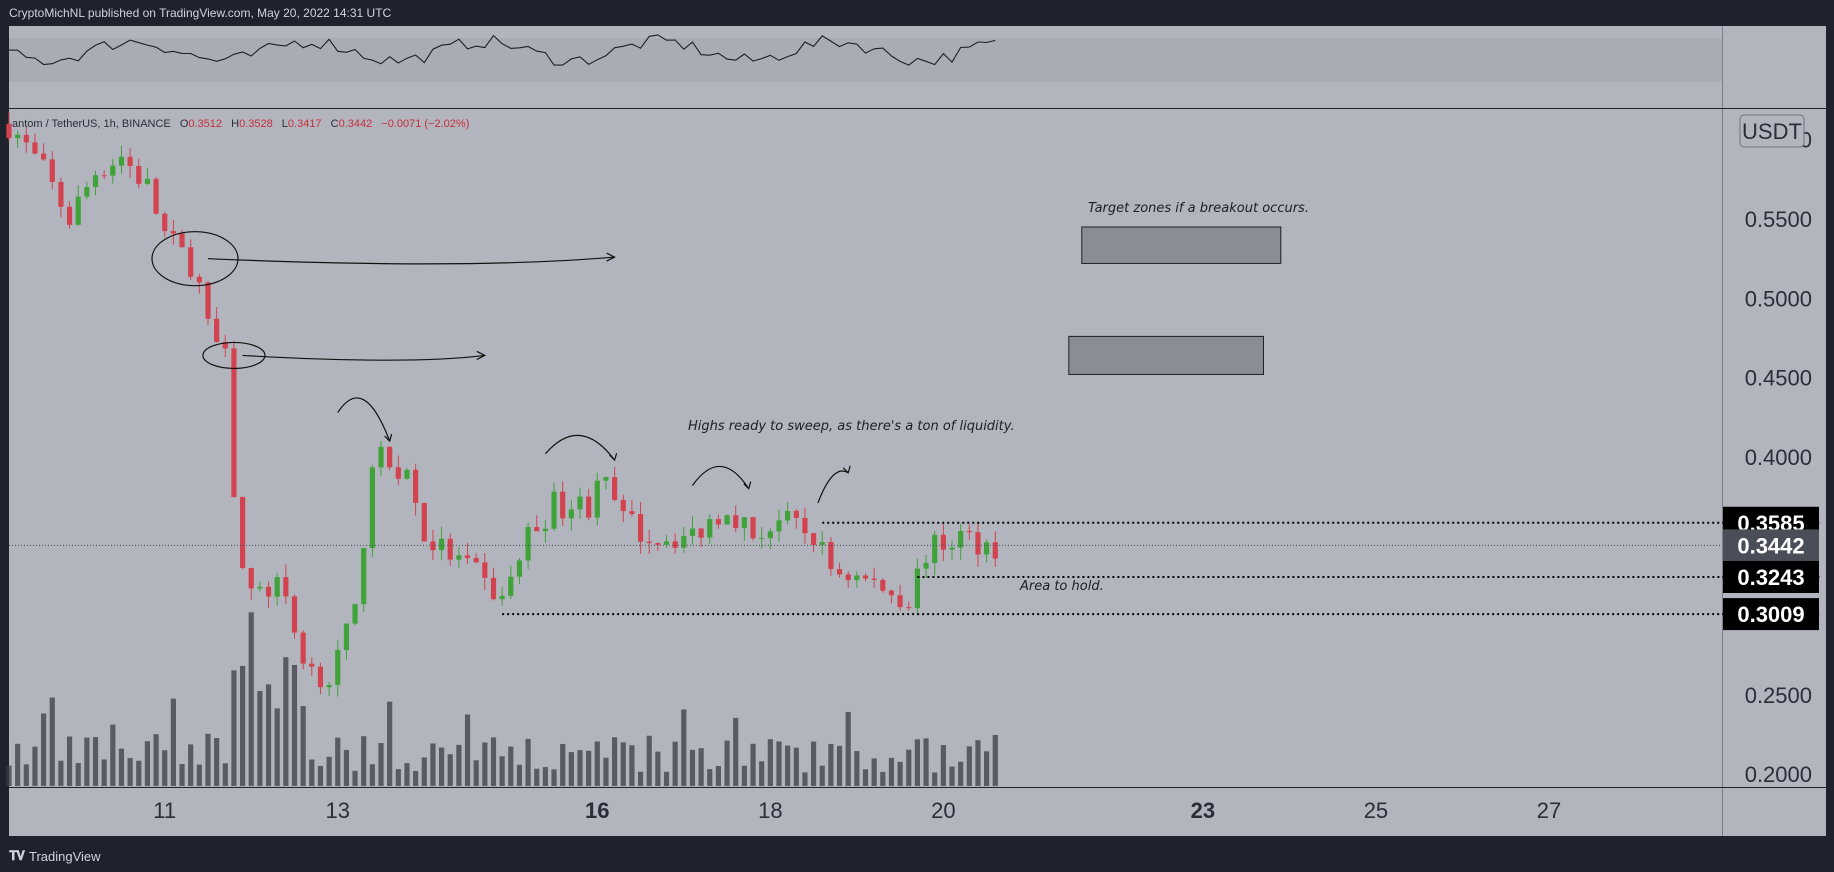 Image resolution: width=1834 pixels, height=872 pixels. What do you see at coordinates (1772, 131) in the screenshot?
I see `currency-badge` at bounding box center [1772, 131].